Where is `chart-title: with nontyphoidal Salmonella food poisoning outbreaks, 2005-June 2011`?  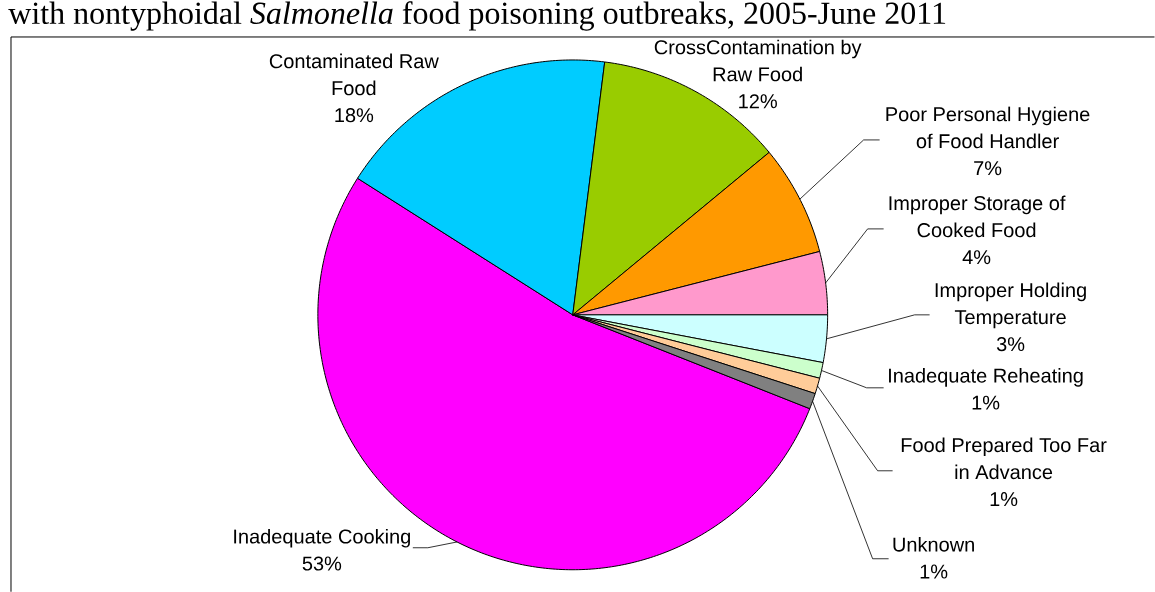
chart-title: with nontyphoidal Salmonella food poisoning outbreaks, 2005-June 2011 is located at coordinates (477, 16).